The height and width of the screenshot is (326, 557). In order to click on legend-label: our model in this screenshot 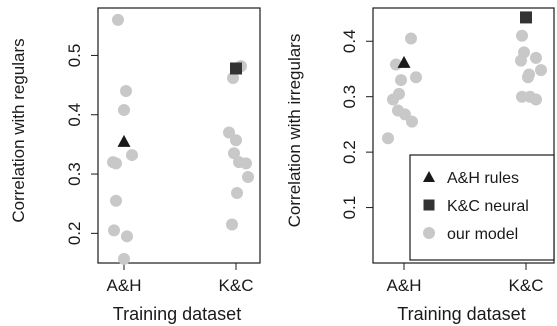, I will do `click(482, 234)`.